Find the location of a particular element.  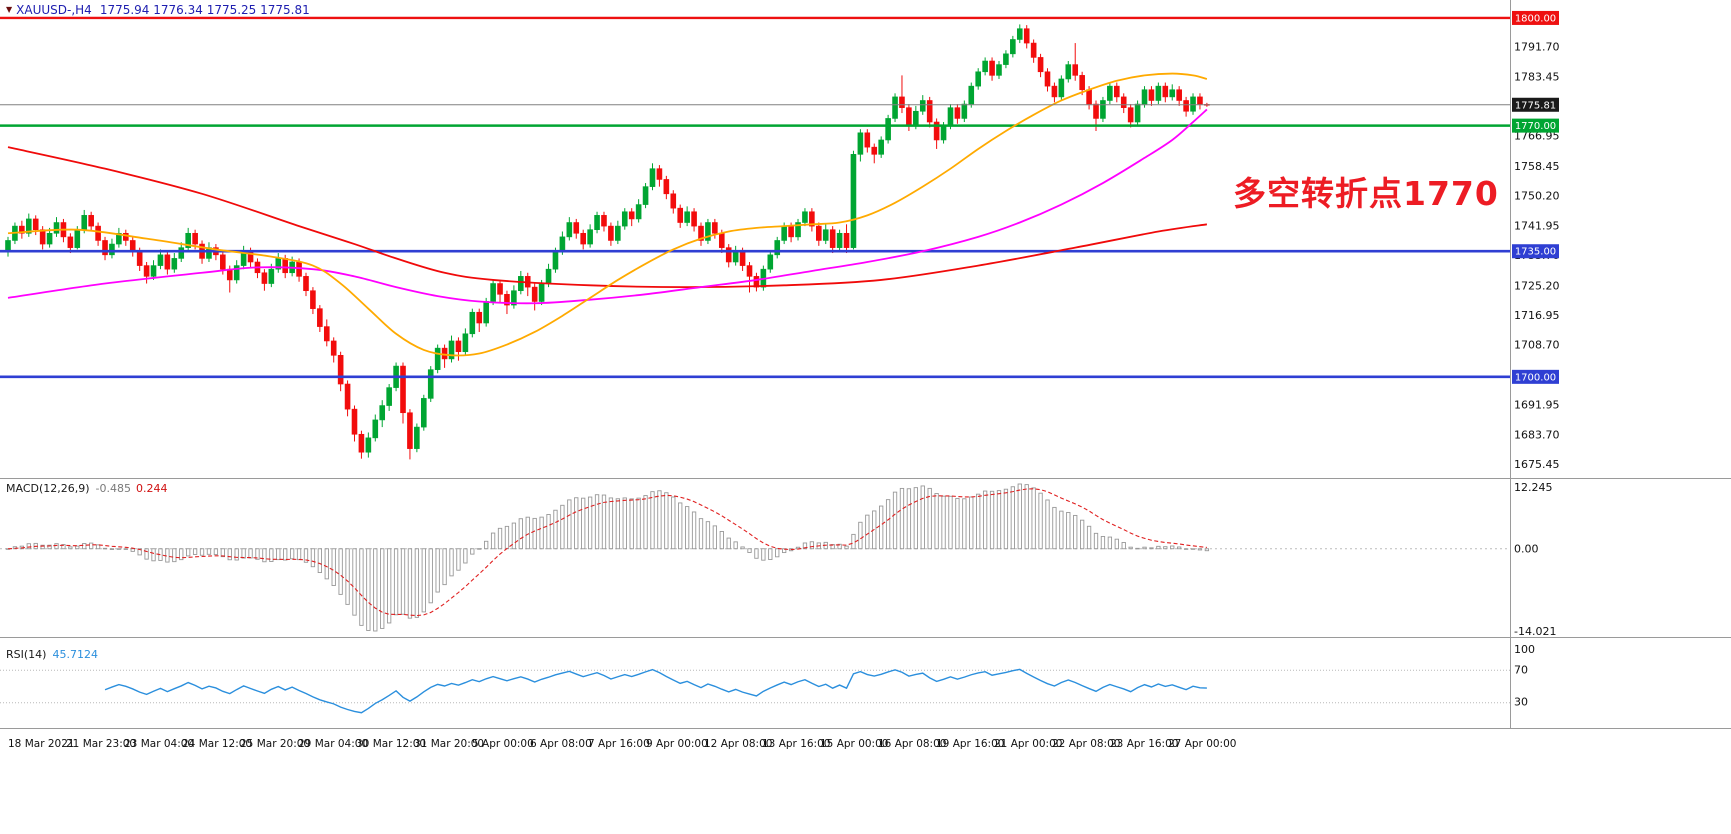

time-label: 12 Apr 08:00 is located at coordinates (738, 744).